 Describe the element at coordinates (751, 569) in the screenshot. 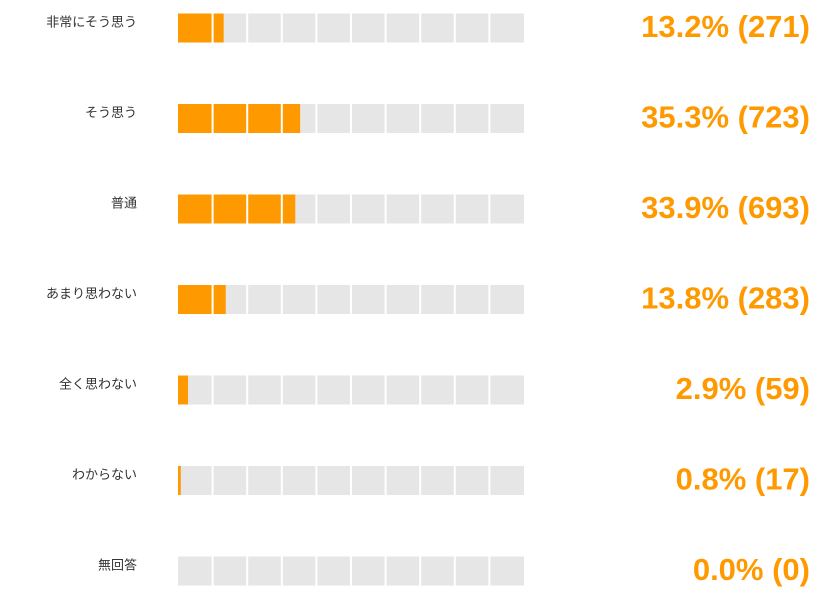

I see `value-label: 0.0% (0)` at that location.